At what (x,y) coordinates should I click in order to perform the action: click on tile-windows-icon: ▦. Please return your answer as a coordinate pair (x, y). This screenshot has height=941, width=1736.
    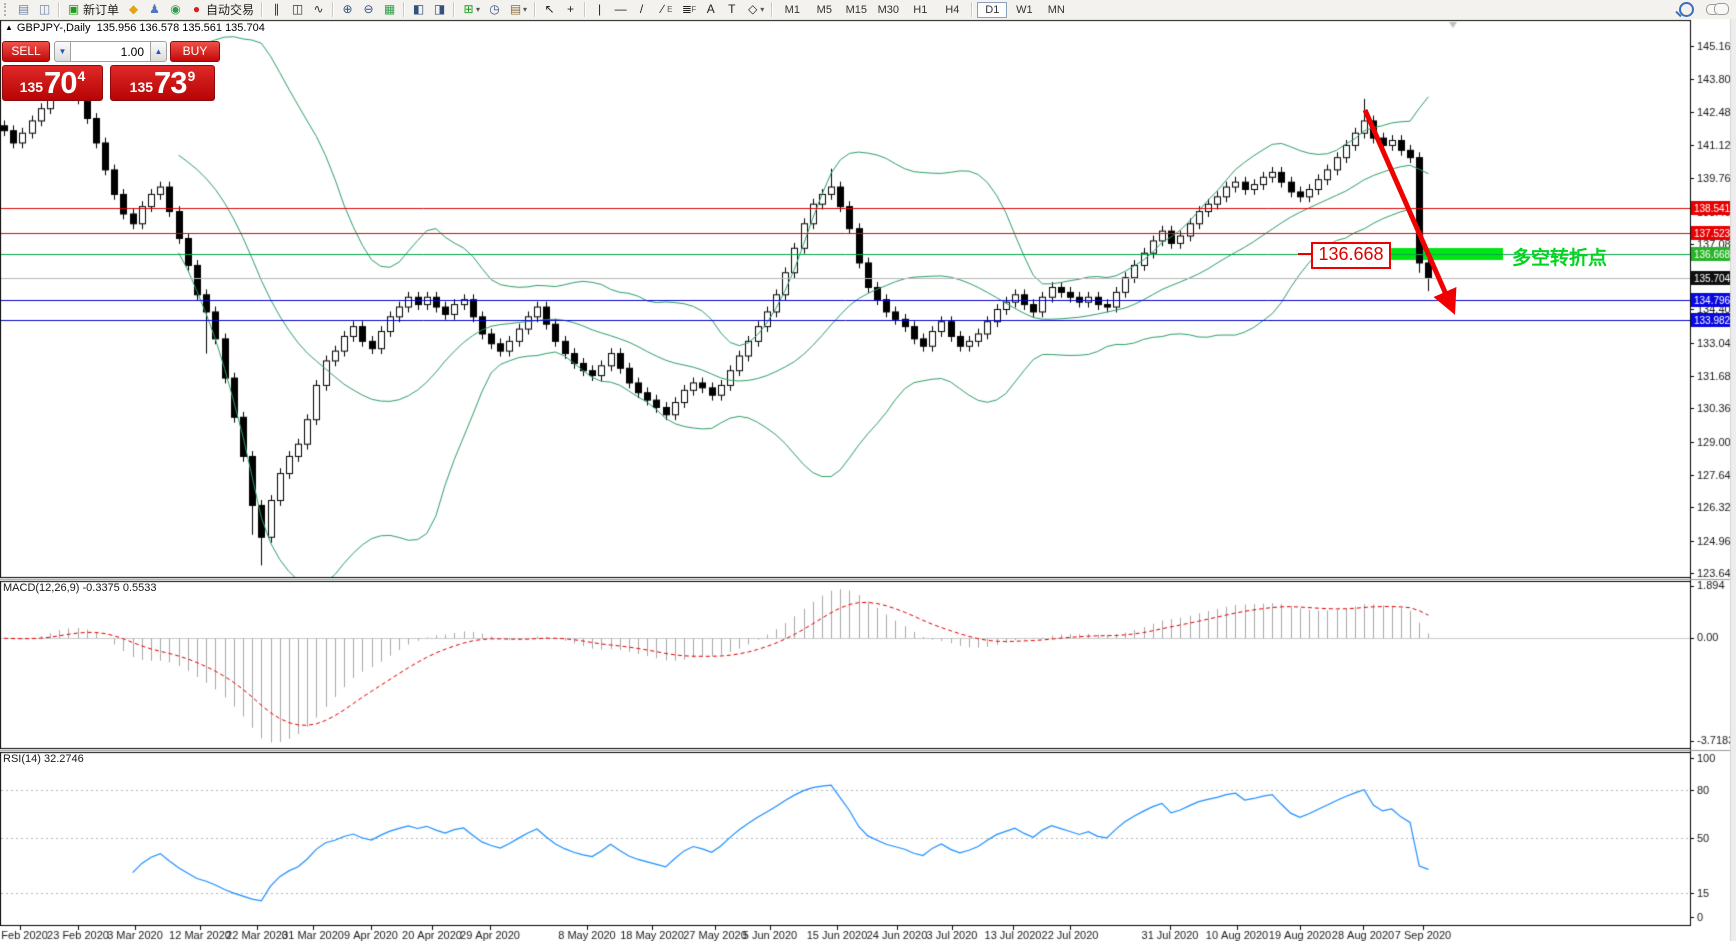
    Looking at the image, I should click on (389, 9).